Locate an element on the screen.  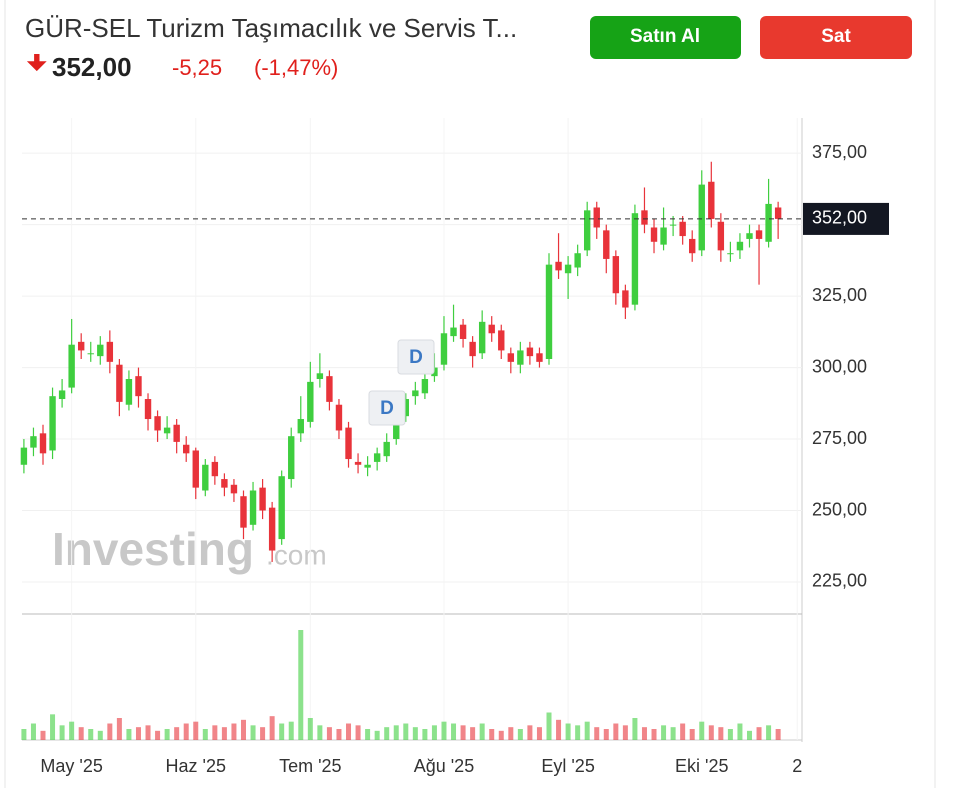
x-tick-label: 2 is located at coordinates (797, 766).